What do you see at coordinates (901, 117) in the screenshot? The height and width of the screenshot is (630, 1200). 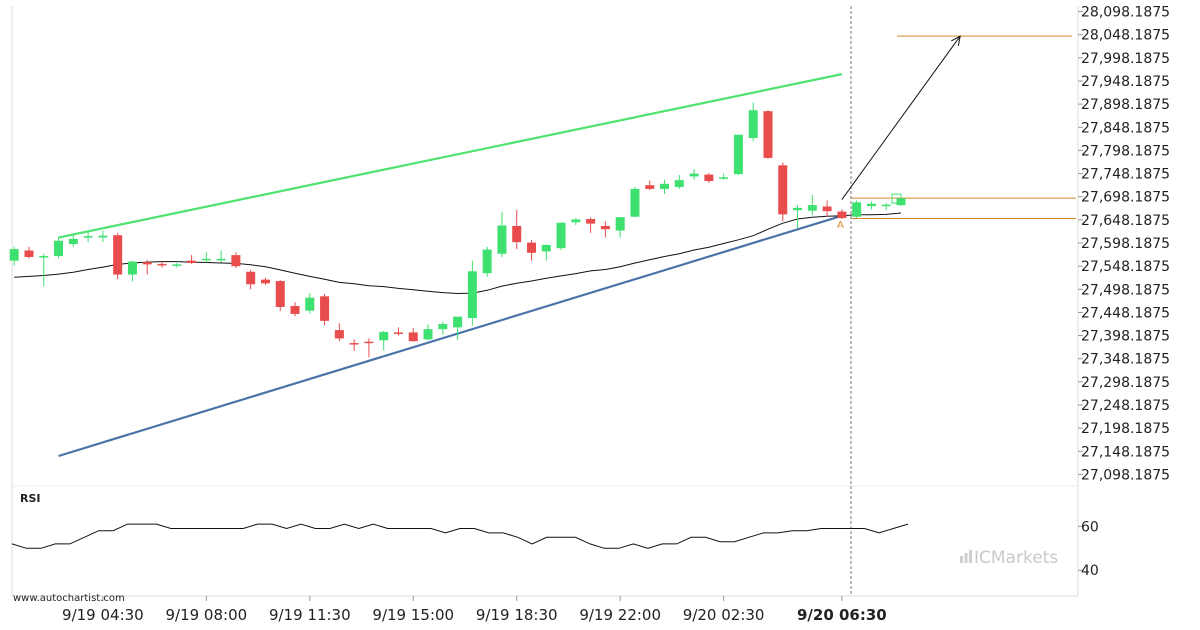 I see `forecast-arrow-line` at bounding box center [901, 117].